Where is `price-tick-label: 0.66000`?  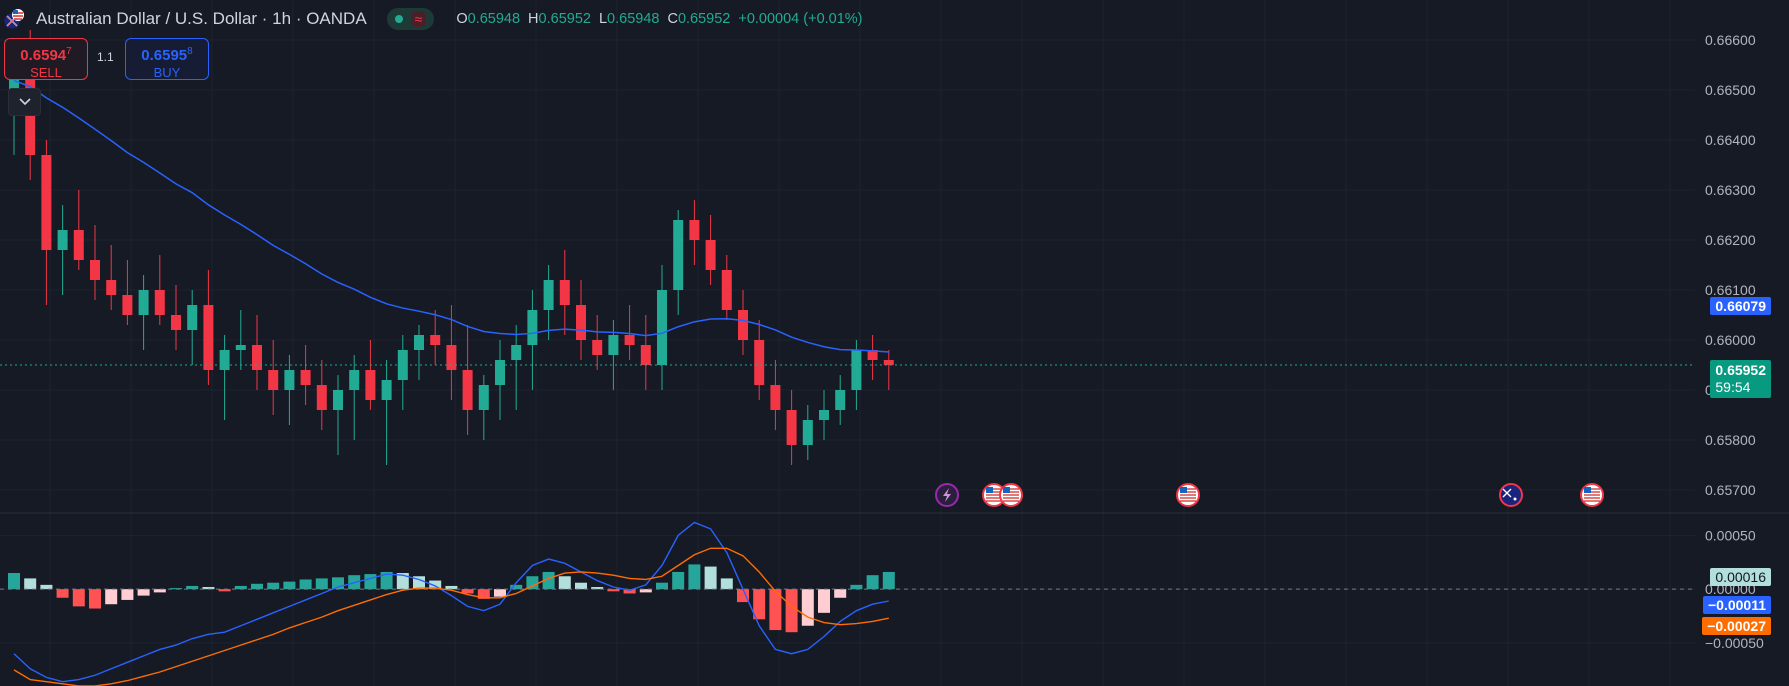
price-tick-label: 0.66000 is located at coordinates (1730, 340).